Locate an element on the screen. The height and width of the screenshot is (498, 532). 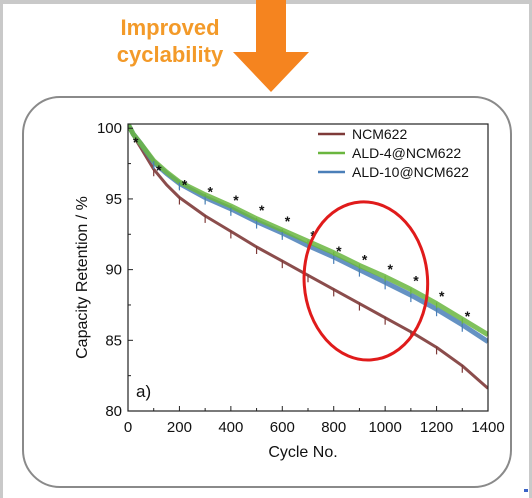
left-frame-border is located at coordinates (1, 249).